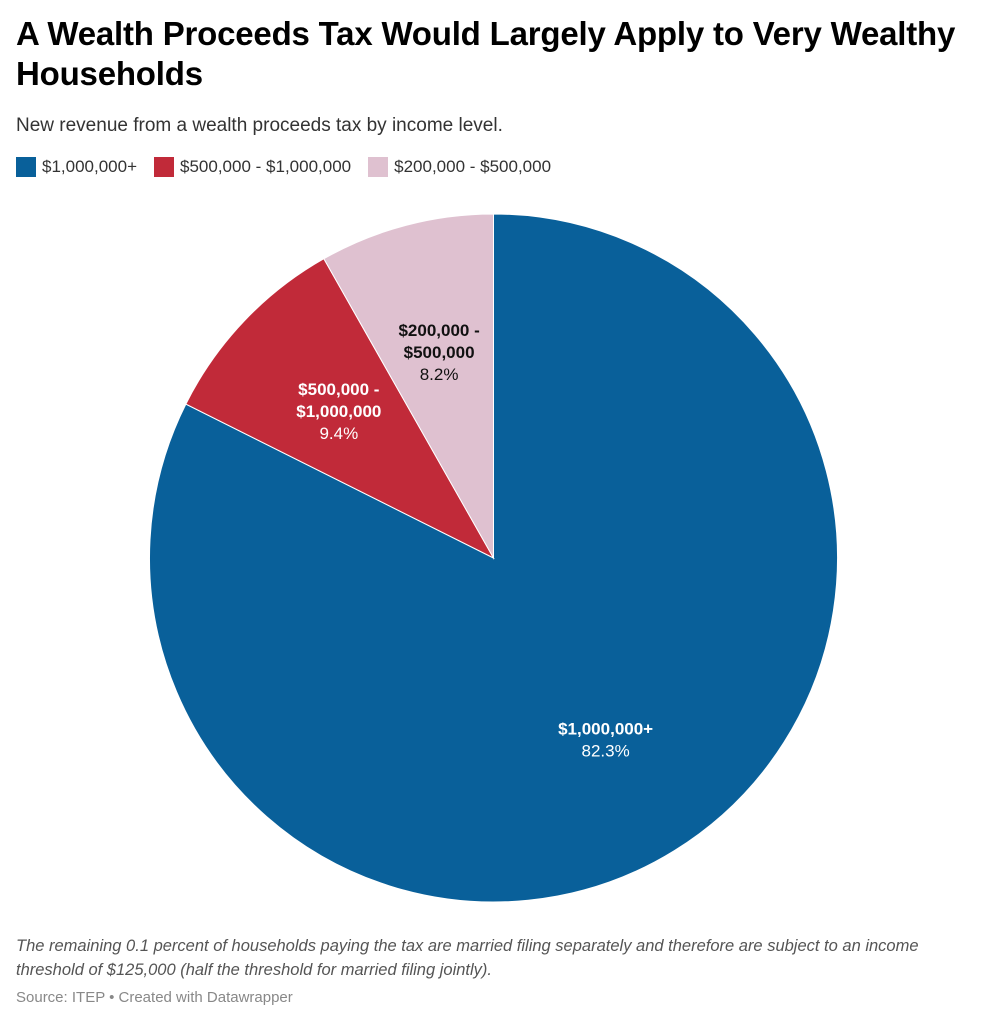 The height and width of the screenshot is (1024, 987). I want to click on slice-label-name: $500,000, so click(439, 352).